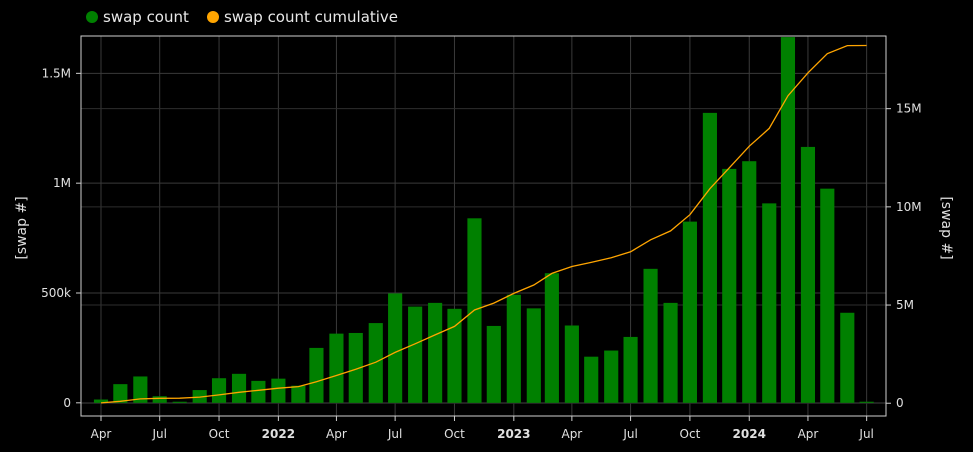 The image size is (973, 452). Describe the element at coordinates (311, 17) in the screenshot. I see `legend-label-swap-count-cumulative: swap count cumulative` at that location.